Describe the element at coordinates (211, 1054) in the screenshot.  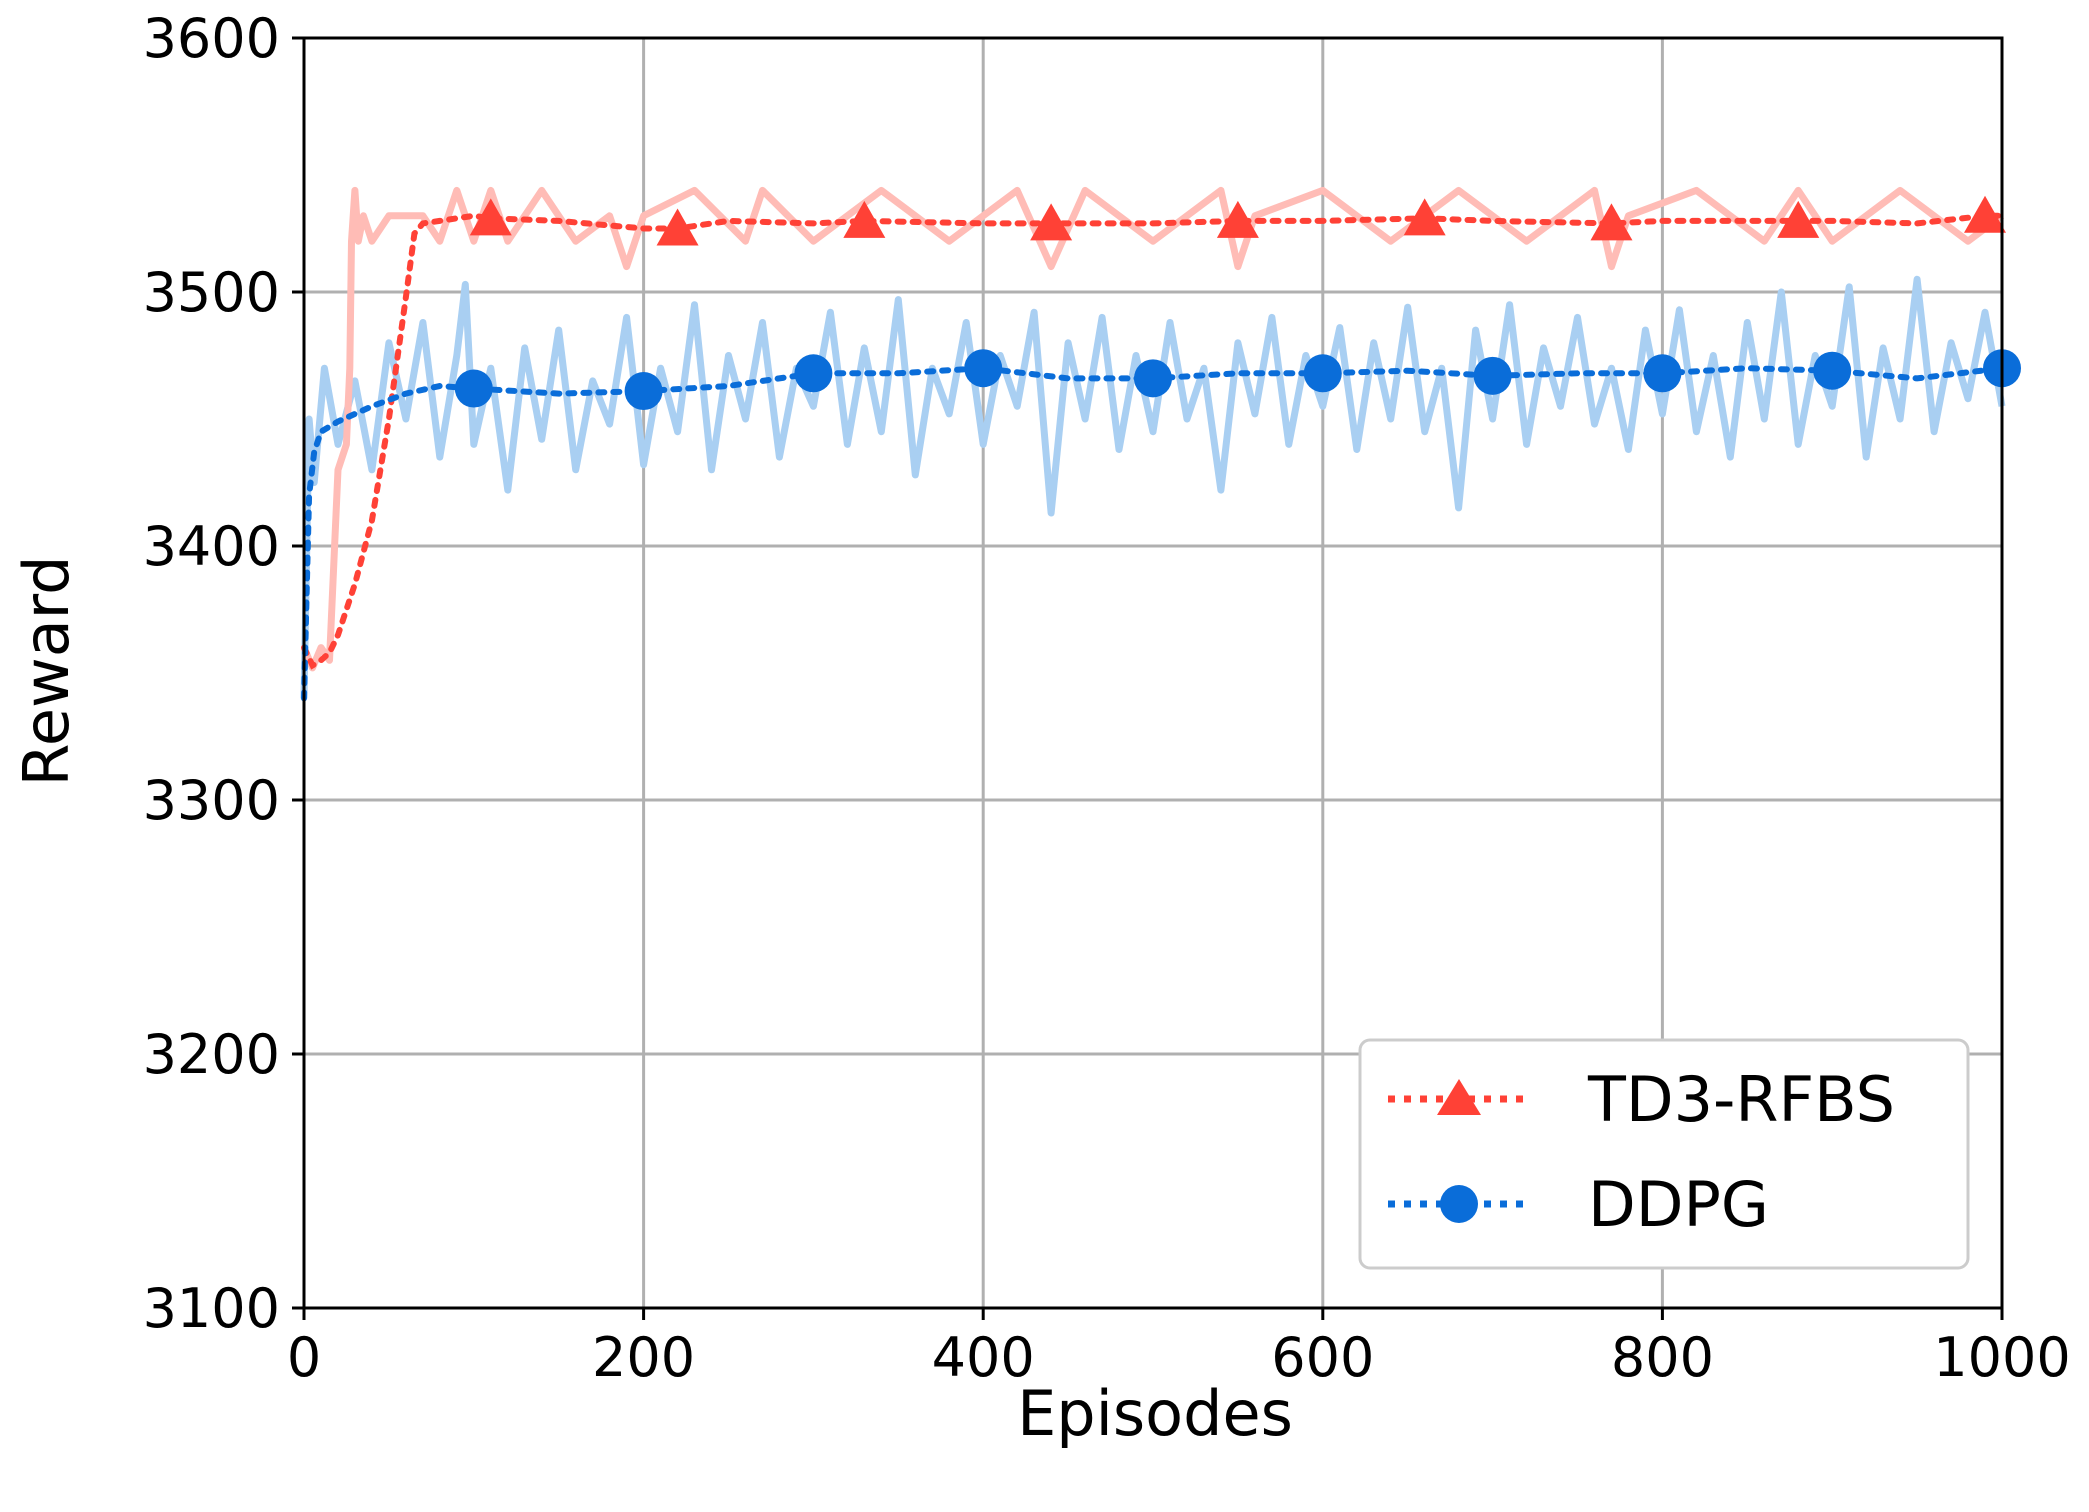
I see `y-tick-label: 3200` at that location.